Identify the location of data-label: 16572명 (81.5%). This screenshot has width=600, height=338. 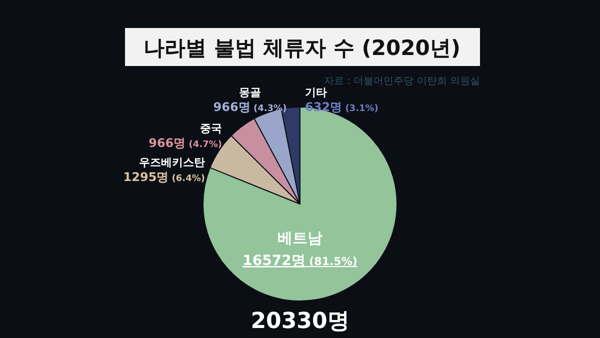
(300, 261).